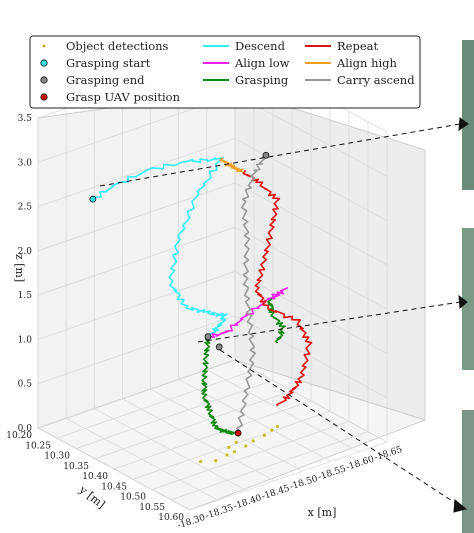 This screenshot has width=474, height=533. I want to click on y-tick-label: 10.60, so click(171, 518).